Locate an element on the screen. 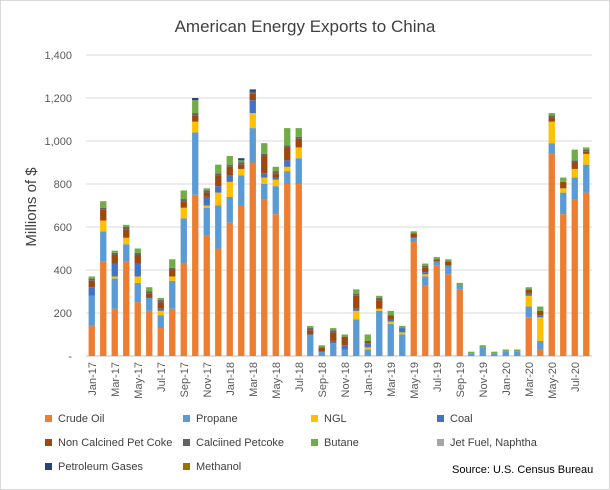  y-tick-label: 1,400 is located at coordinates (58, 56).